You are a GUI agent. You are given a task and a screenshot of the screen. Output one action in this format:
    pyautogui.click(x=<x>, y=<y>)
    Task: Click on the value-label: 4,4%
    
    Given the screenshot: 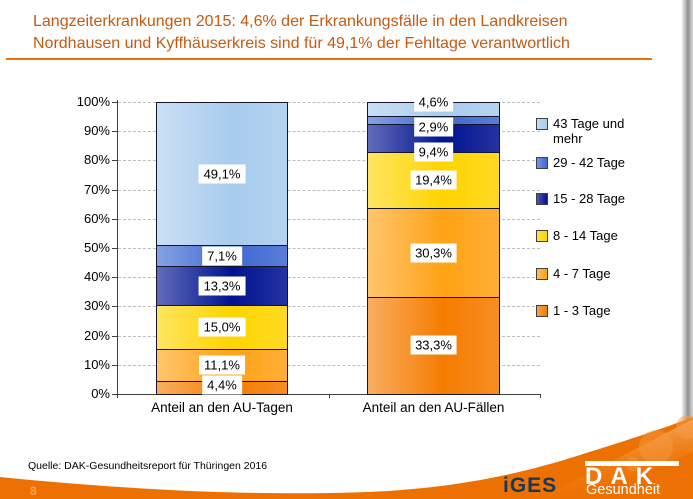 What is the action you would take?
    pyautogui.click(x=222, y=385)
    